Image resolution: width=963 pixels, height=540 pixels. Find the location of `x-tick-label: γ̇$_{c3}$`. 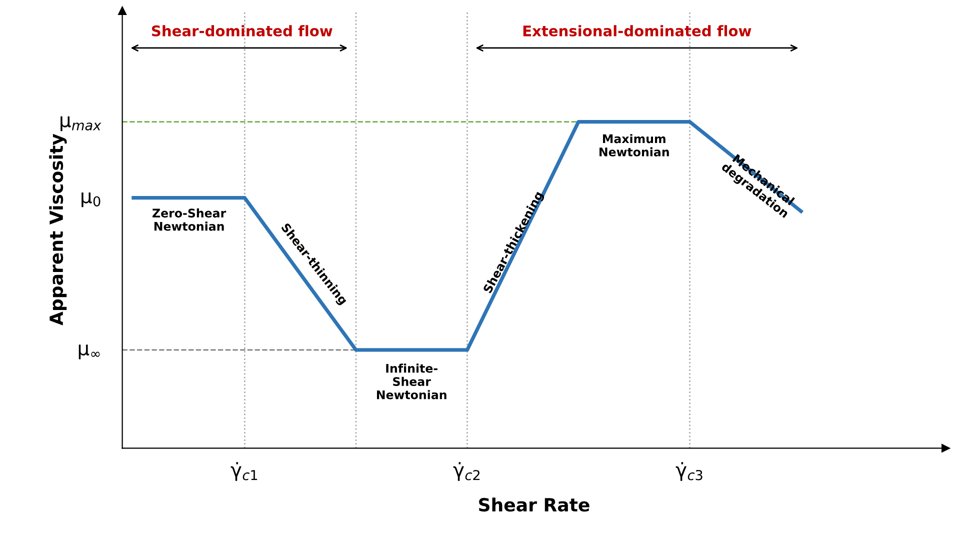

x-tick-label: γ̇$_{c3}$ is located at coordinates (689, 471).